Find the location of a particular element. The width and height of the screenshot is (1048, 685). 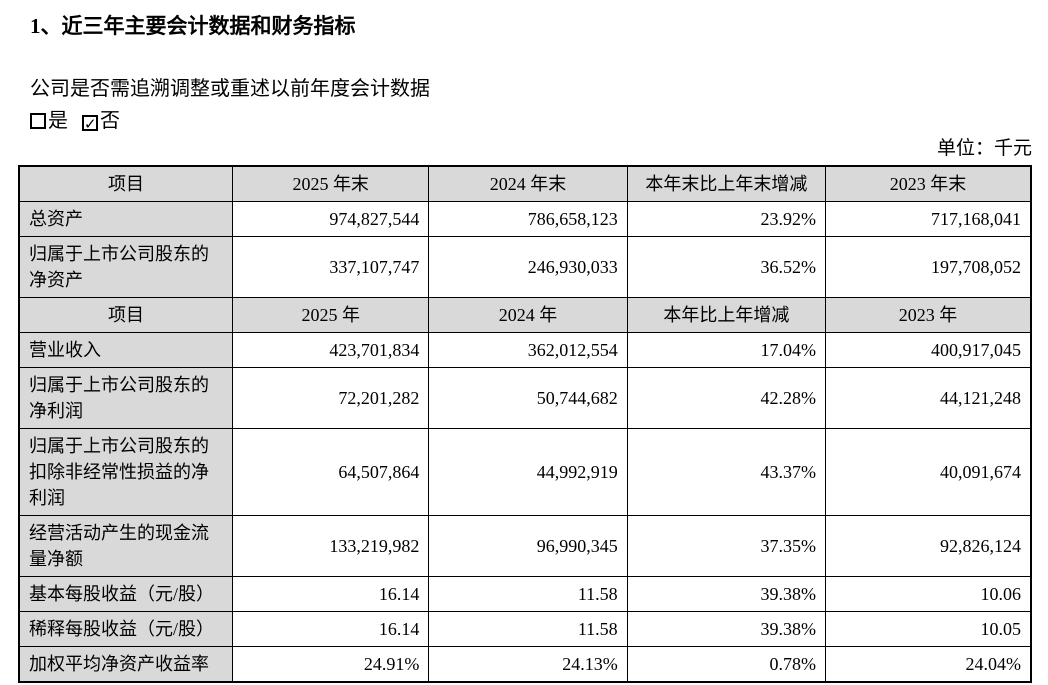

cell-value: 17.04% is located at coordinates (726, 350).